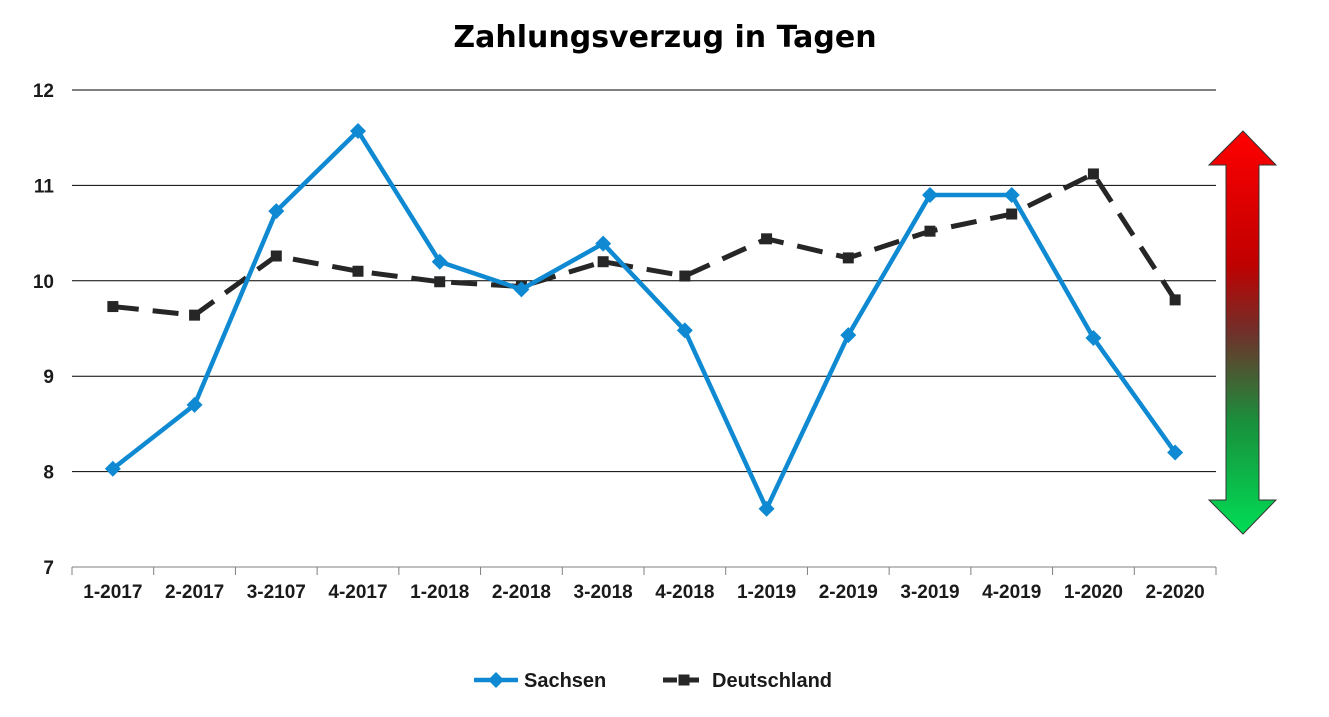 This screenshot has height=717, width=1329. Describe the element at coordinates (653, 681) in the screenshot. I see `legend: Sachsen Deutschland` at that location.